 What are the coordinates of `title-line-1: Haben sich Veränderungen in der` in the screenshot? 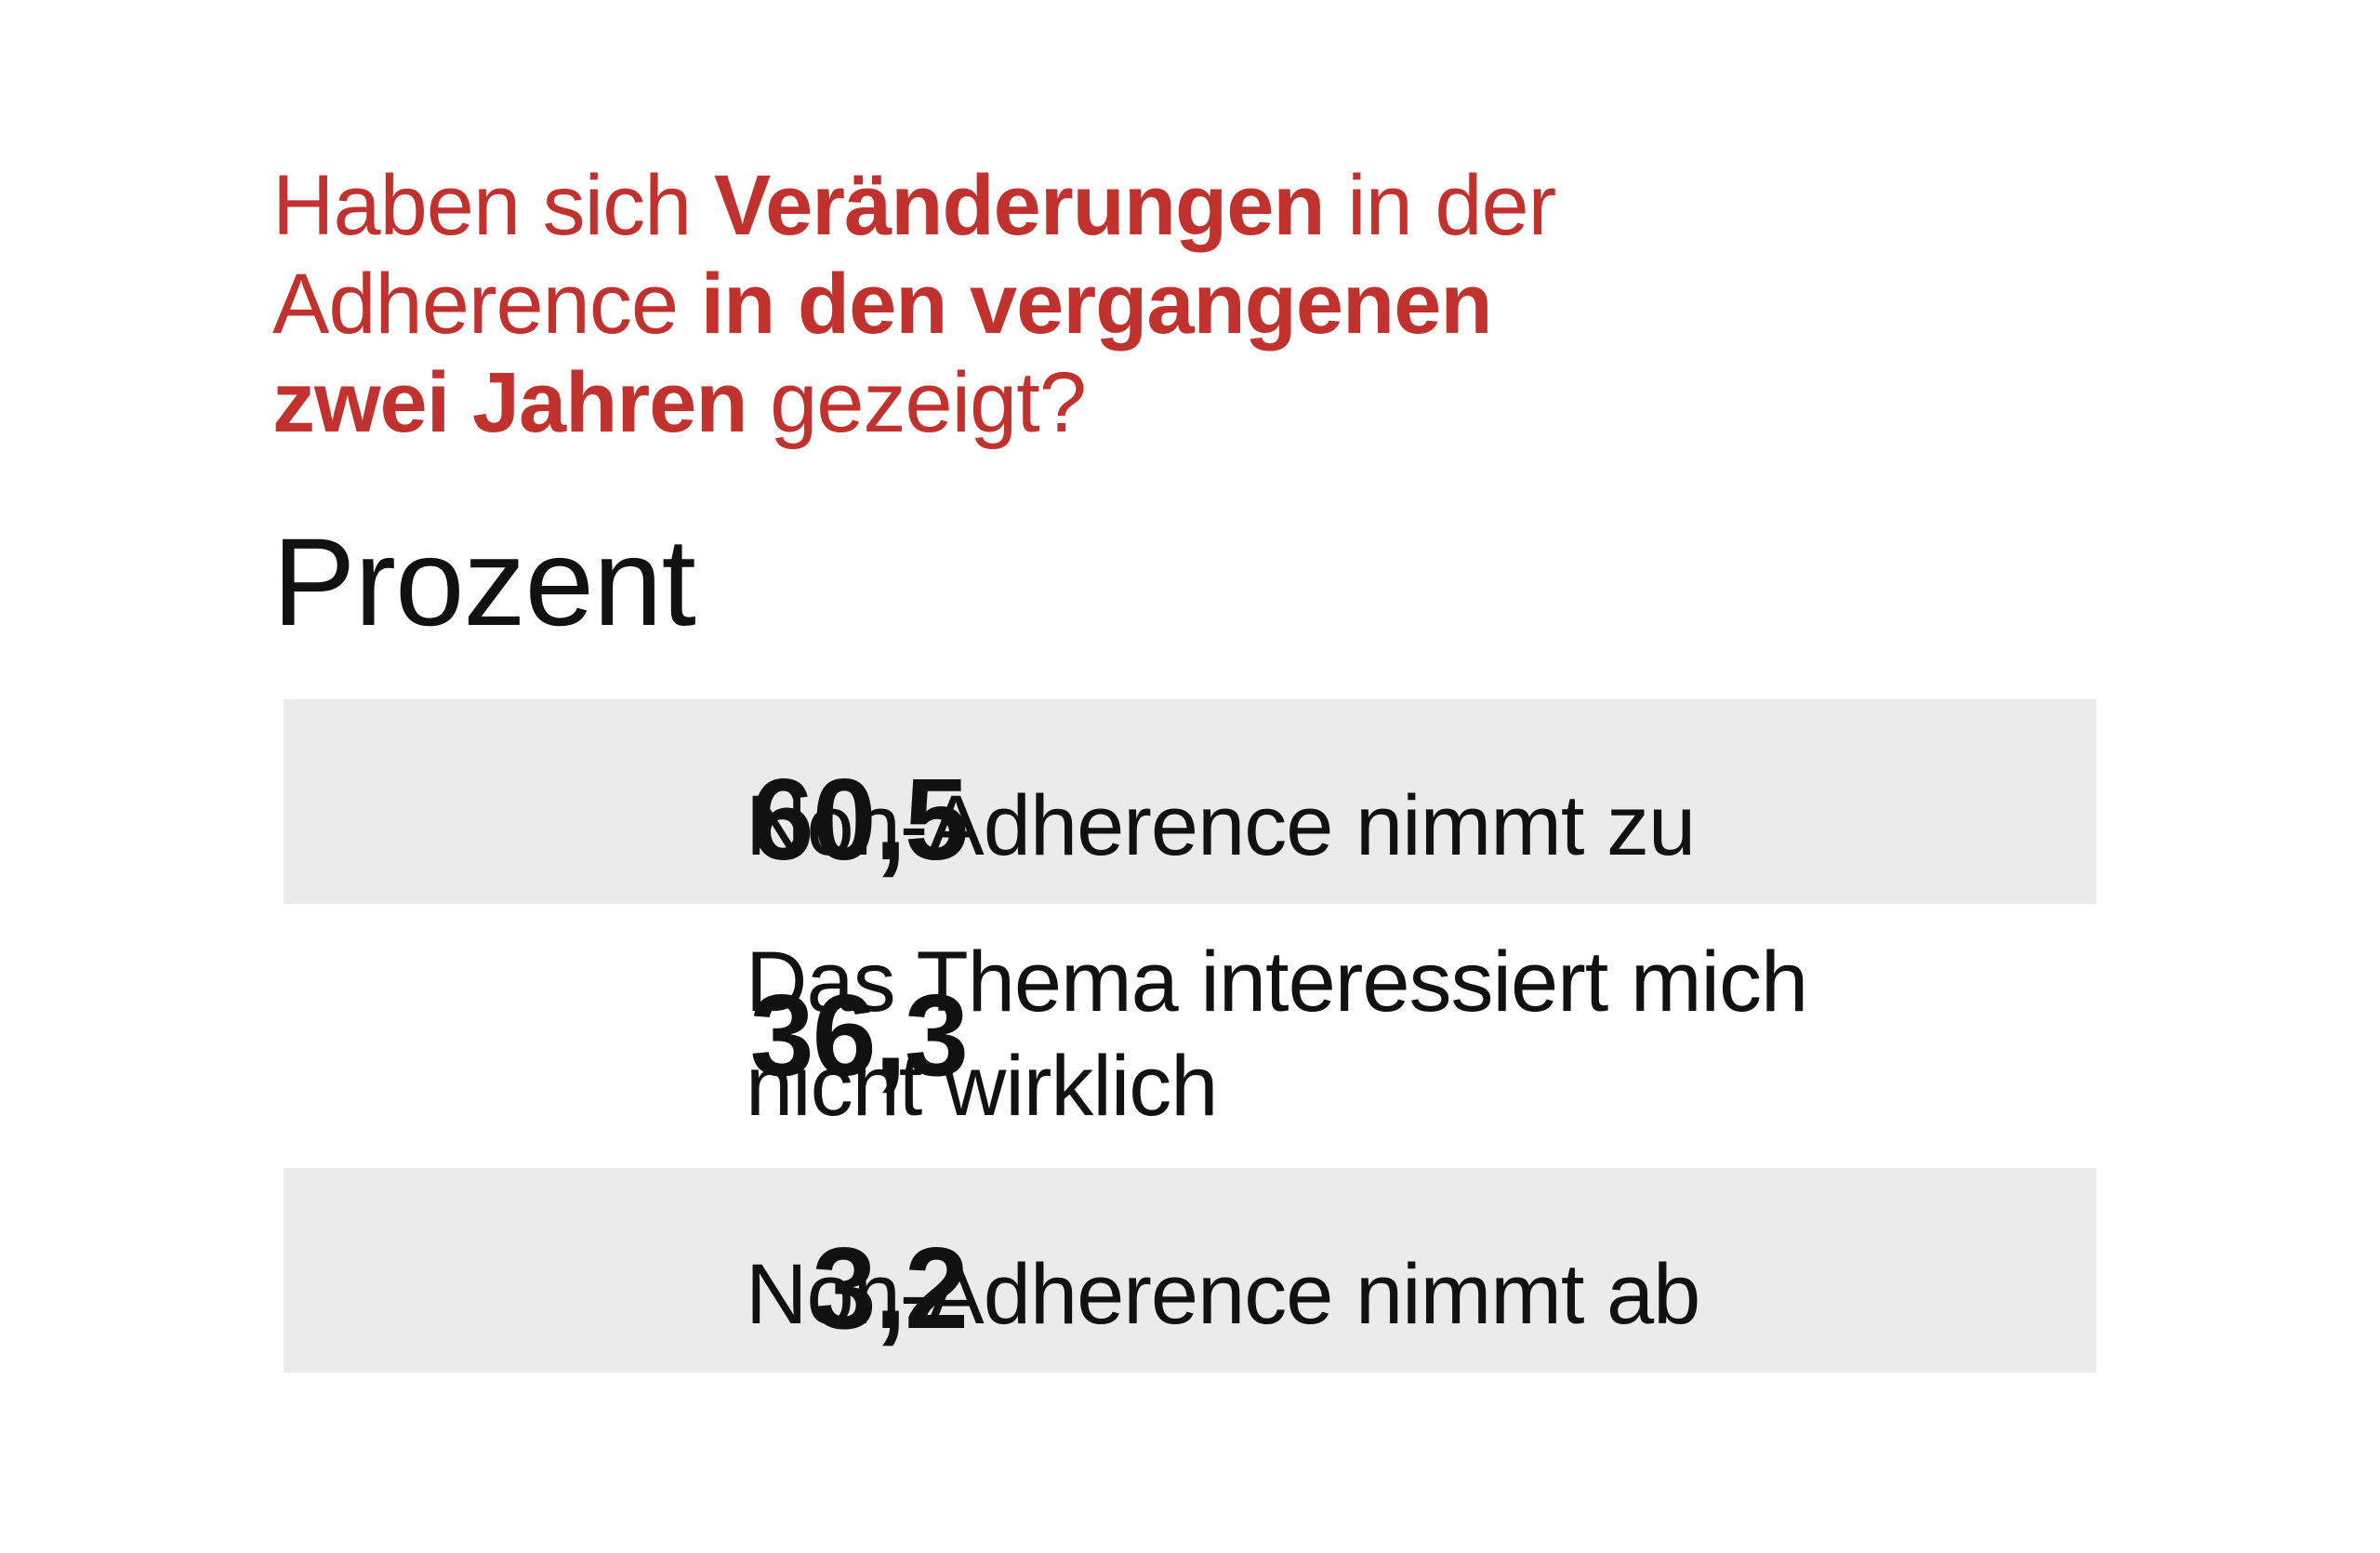 It's located at (1062, 205).